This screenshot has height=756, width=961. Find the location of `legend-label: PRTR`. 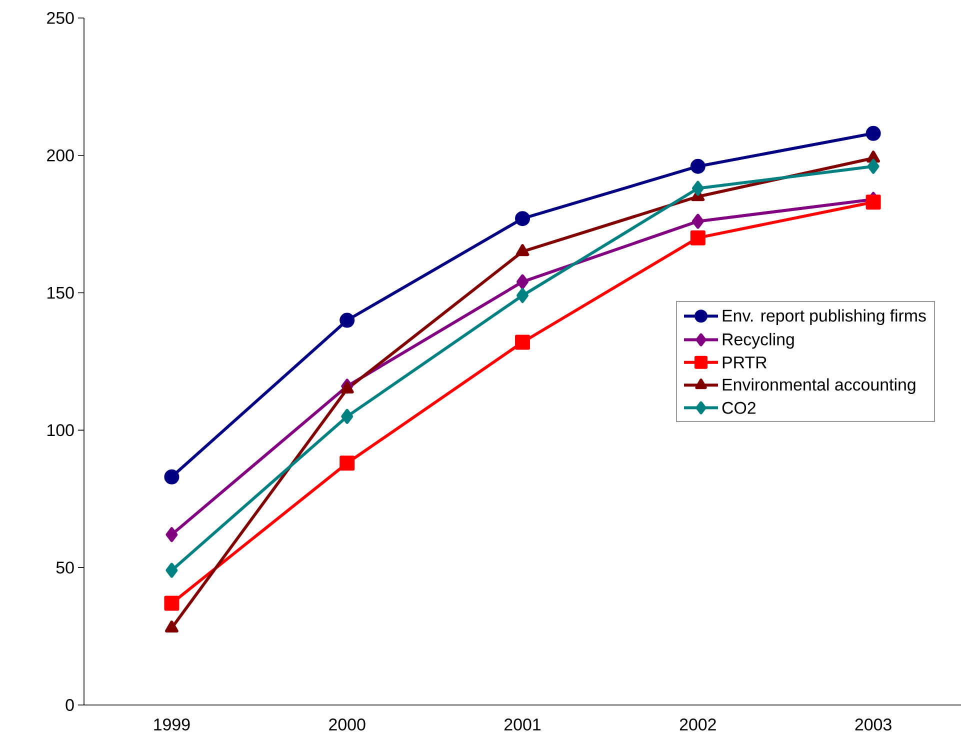

legend-label: PRTR is located at coordinates (744, 362).